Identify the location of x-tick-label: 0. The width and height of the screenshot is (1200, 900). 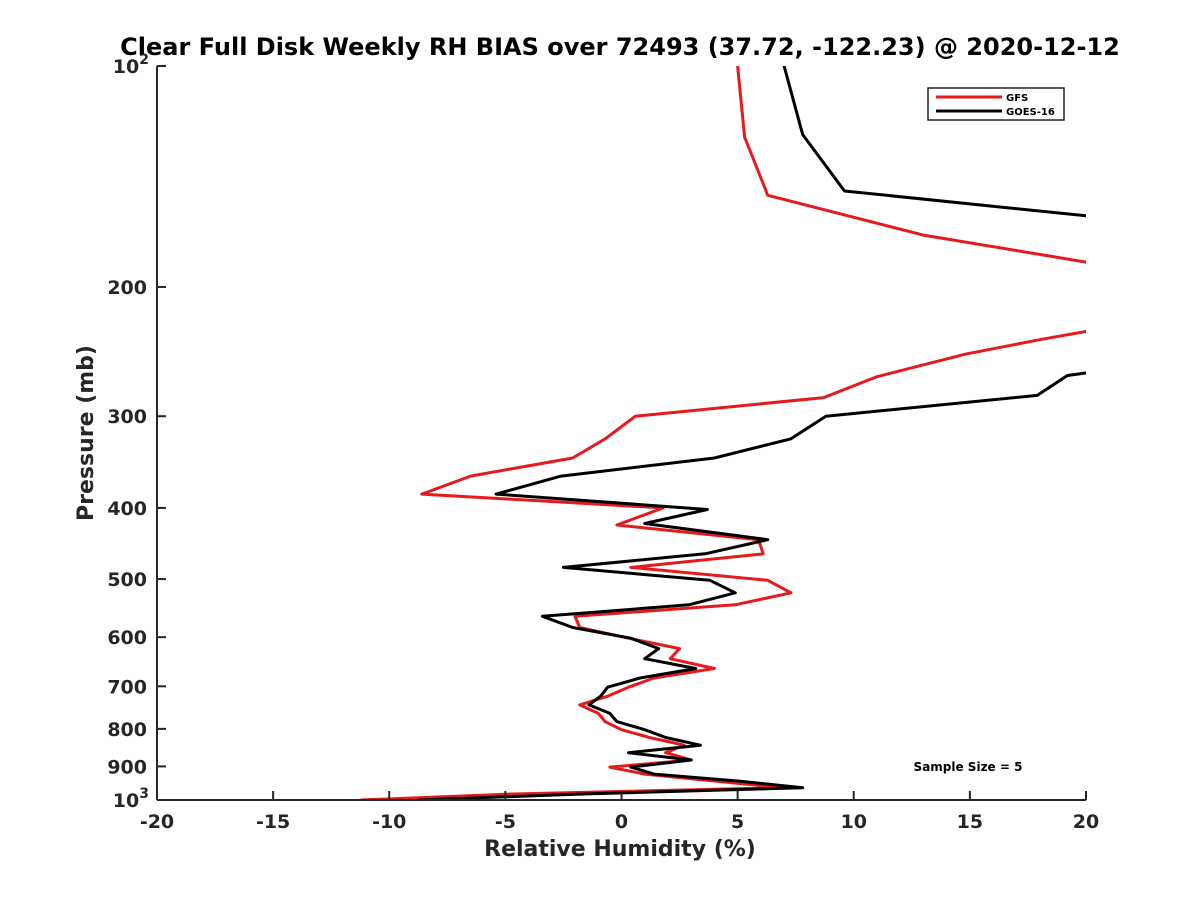
(621, 822).